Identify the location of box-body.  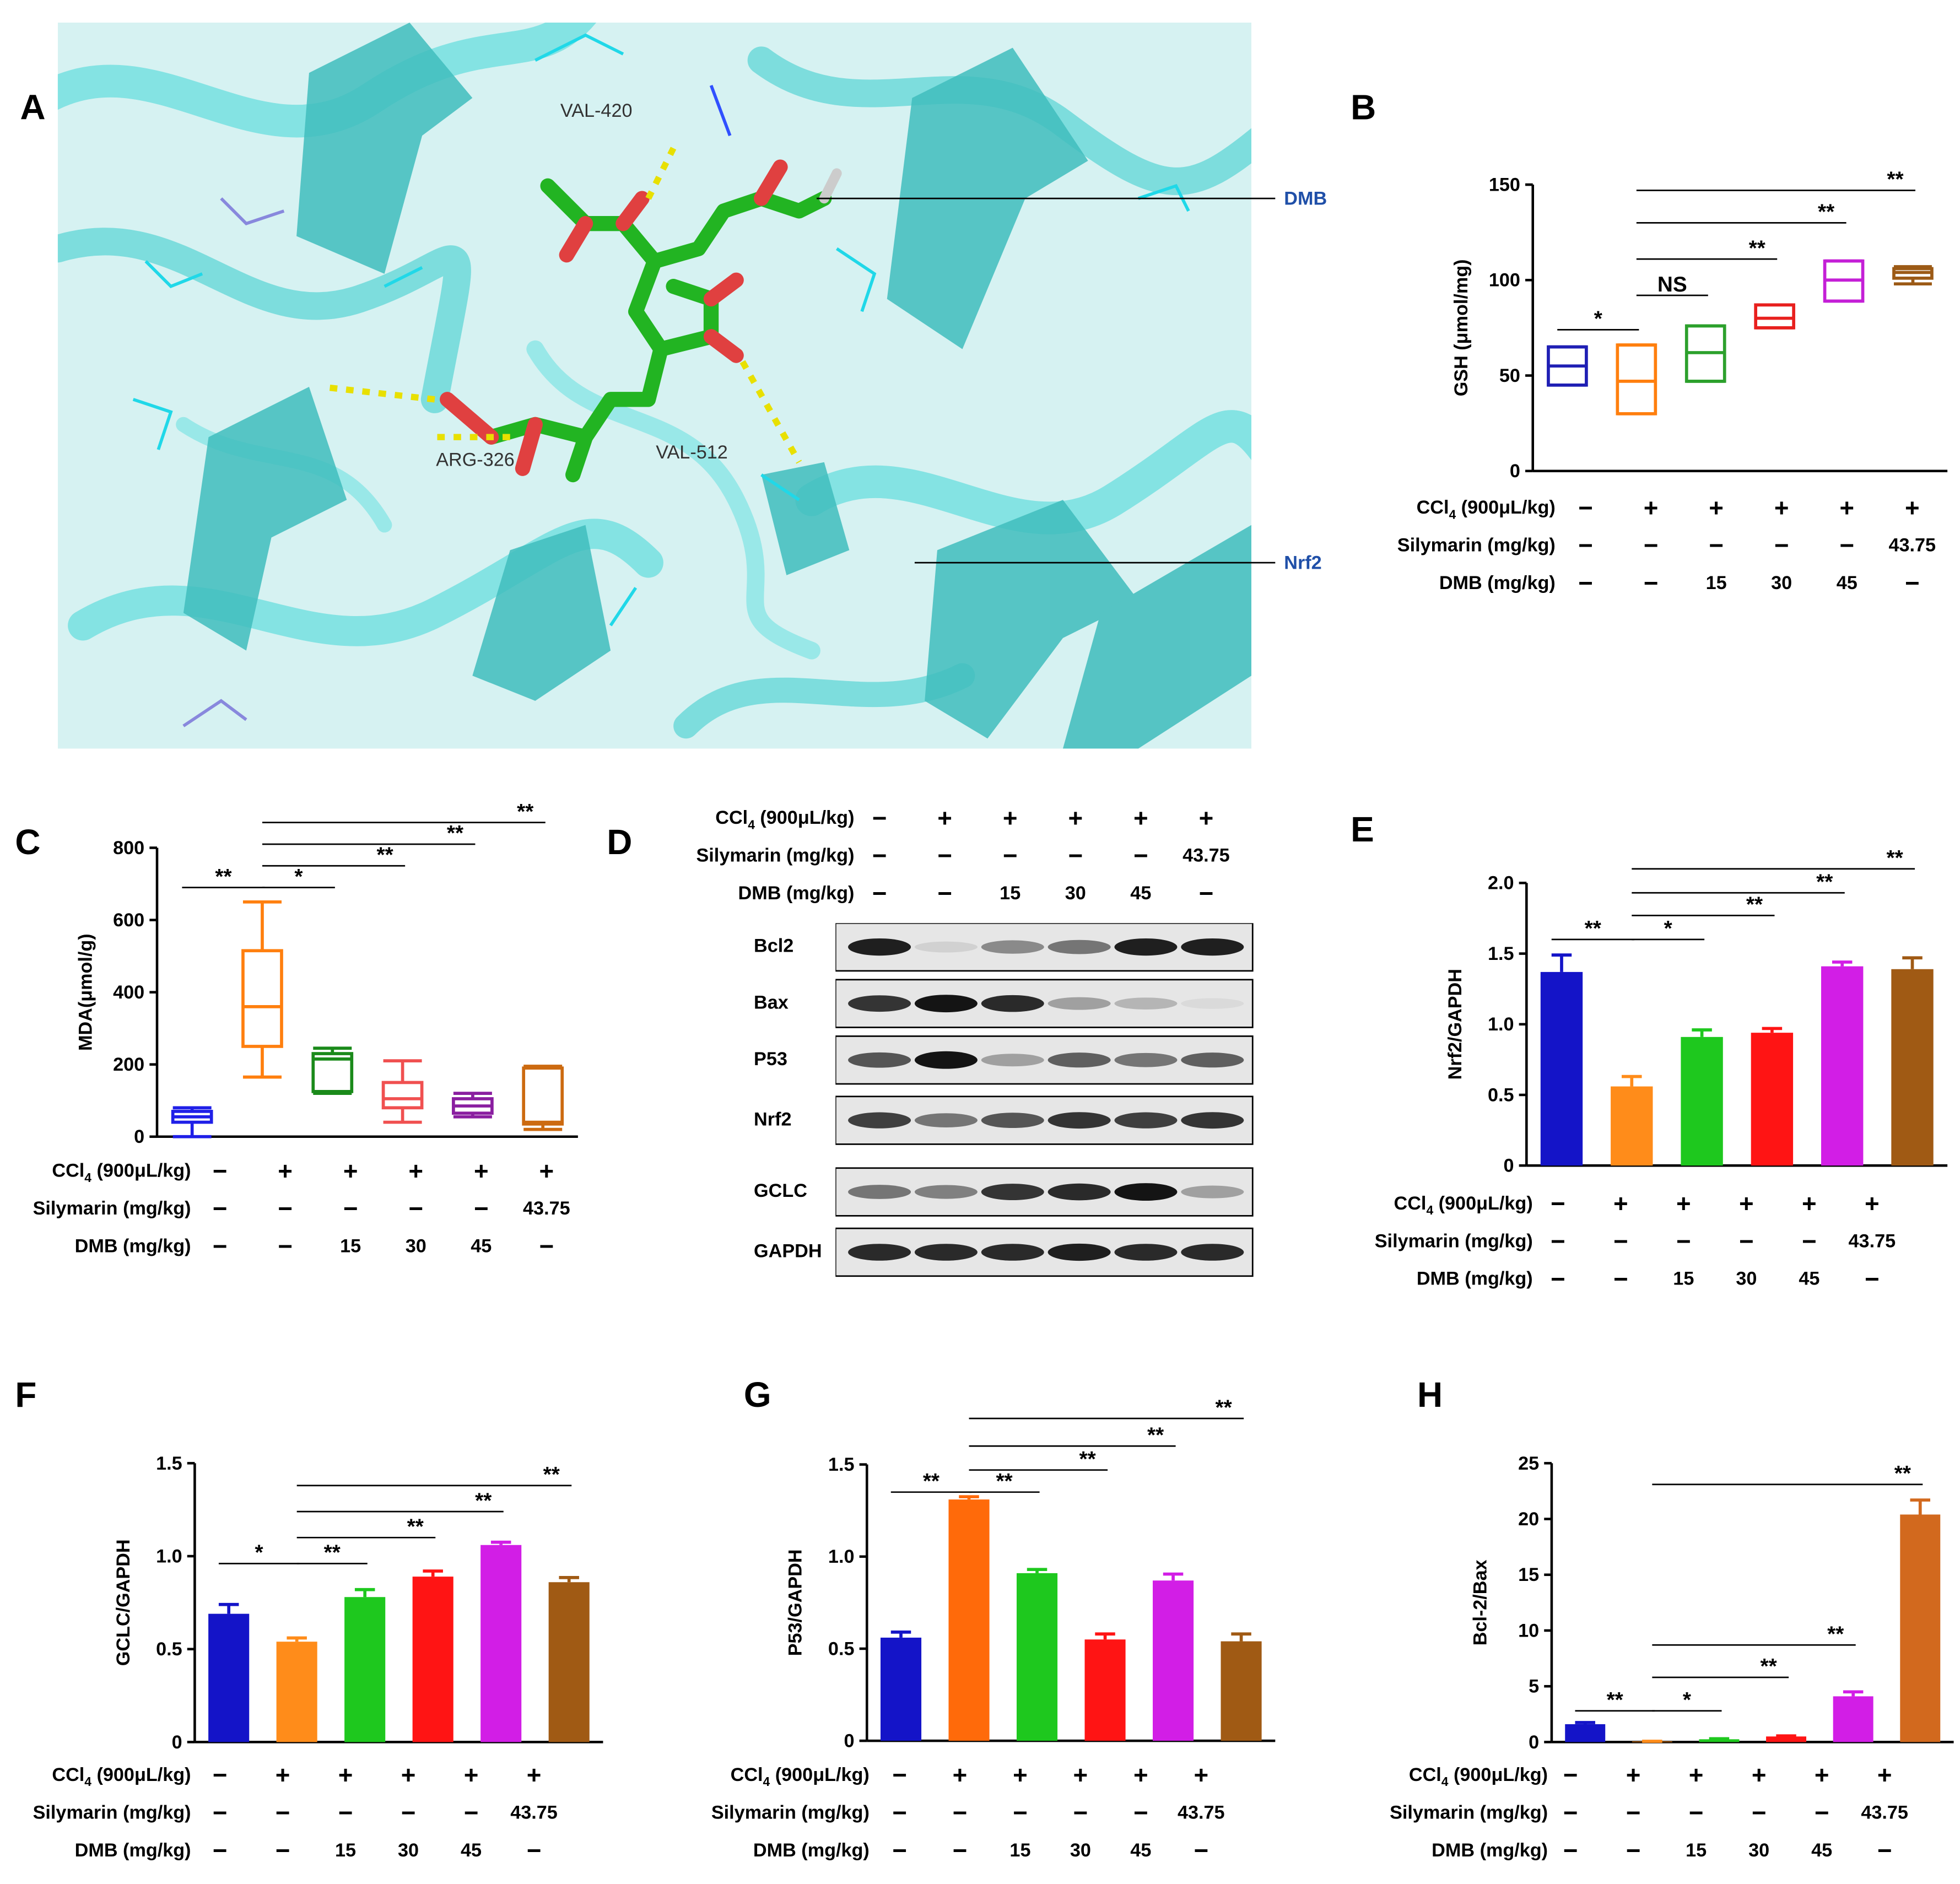
(1775, 316).